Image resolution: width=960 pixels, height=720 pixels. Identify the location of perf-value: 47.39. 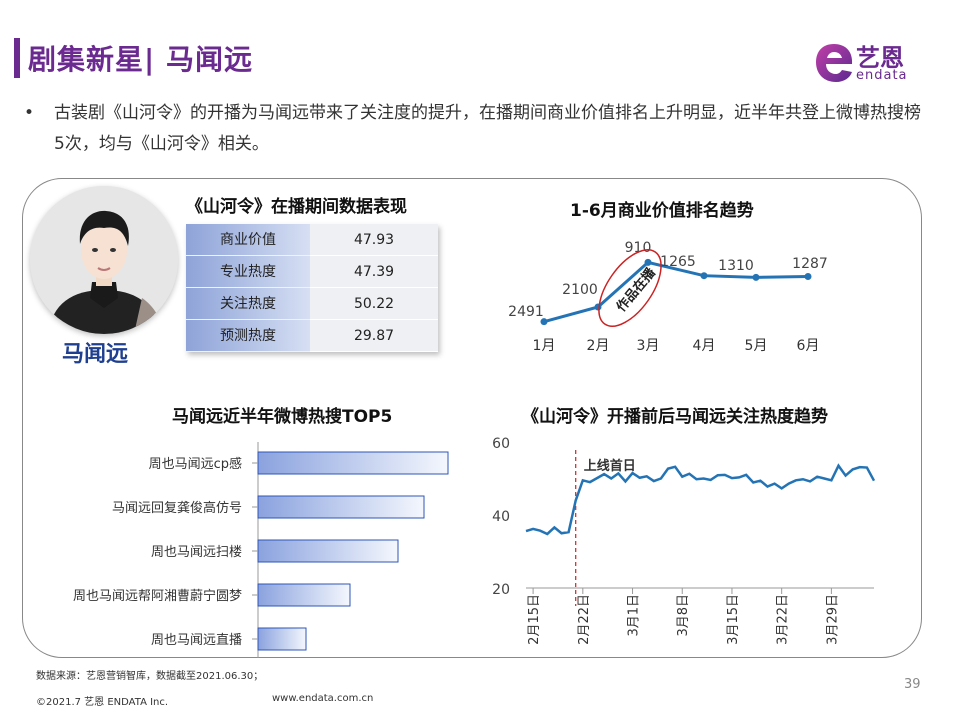
(374, 272).